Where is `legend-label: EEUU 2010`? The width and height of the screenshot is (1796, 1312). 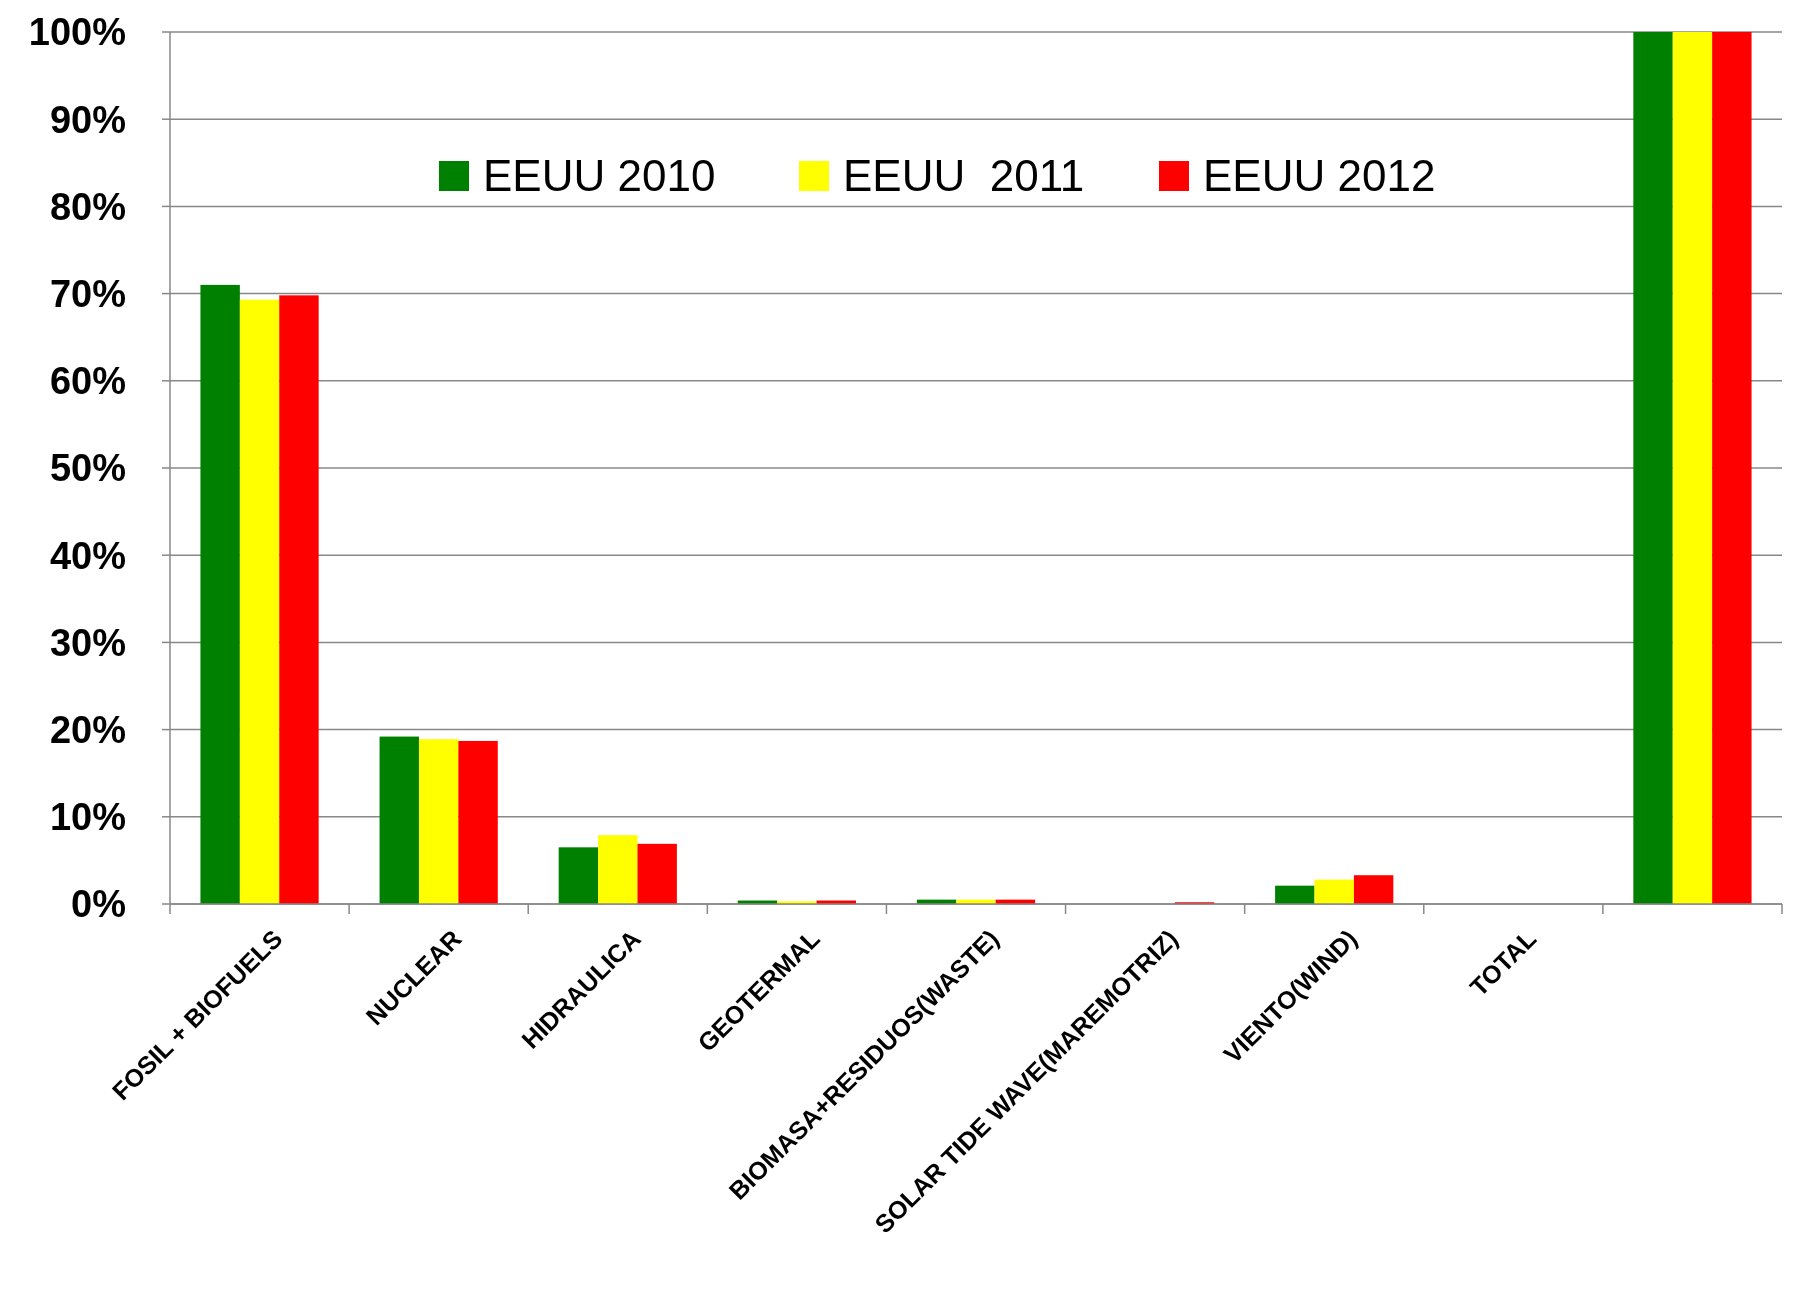
legend-label: EEUU 2010 is located at coordinates (599, 176).